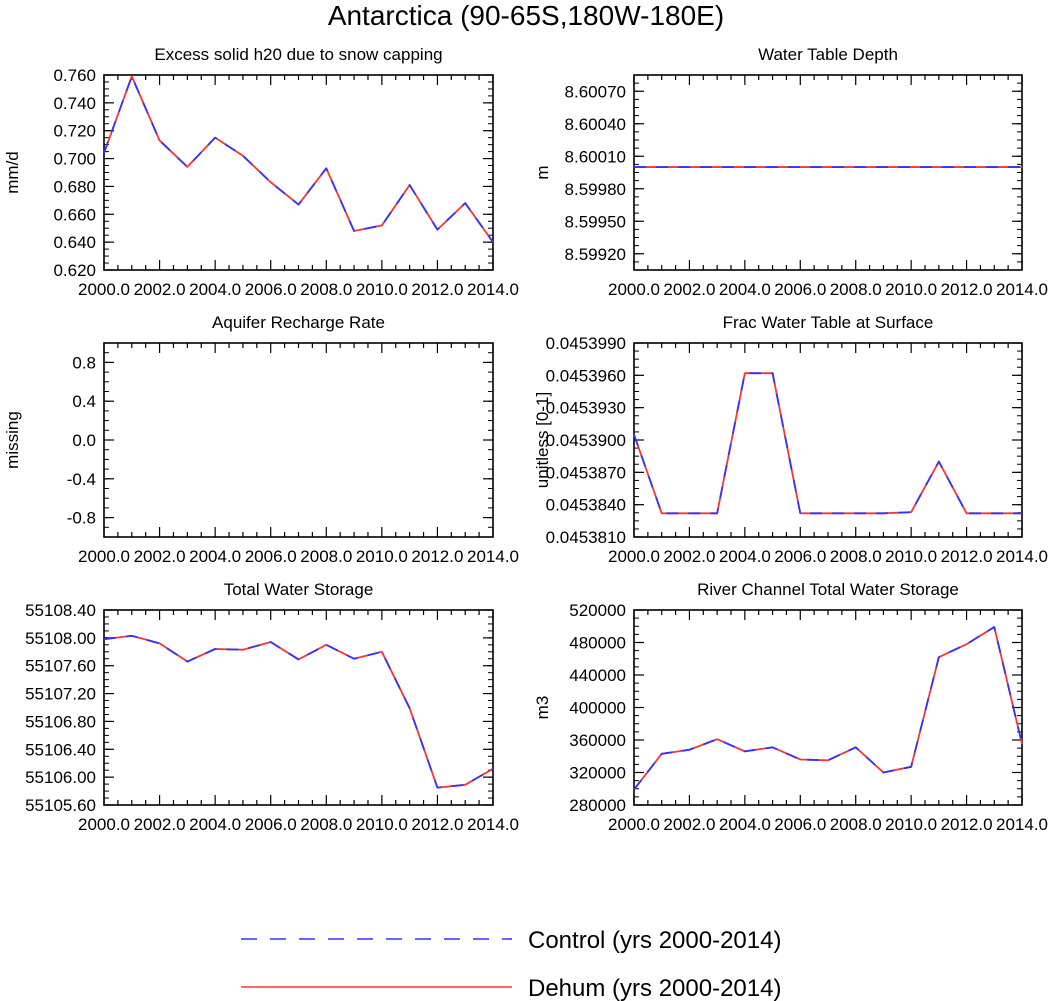 The width and height of the screenshot is (1052, 1001). Describe the element at coordinates (74, 242) in the screenshot. I see `y-tick-label: 0.640` at that location.